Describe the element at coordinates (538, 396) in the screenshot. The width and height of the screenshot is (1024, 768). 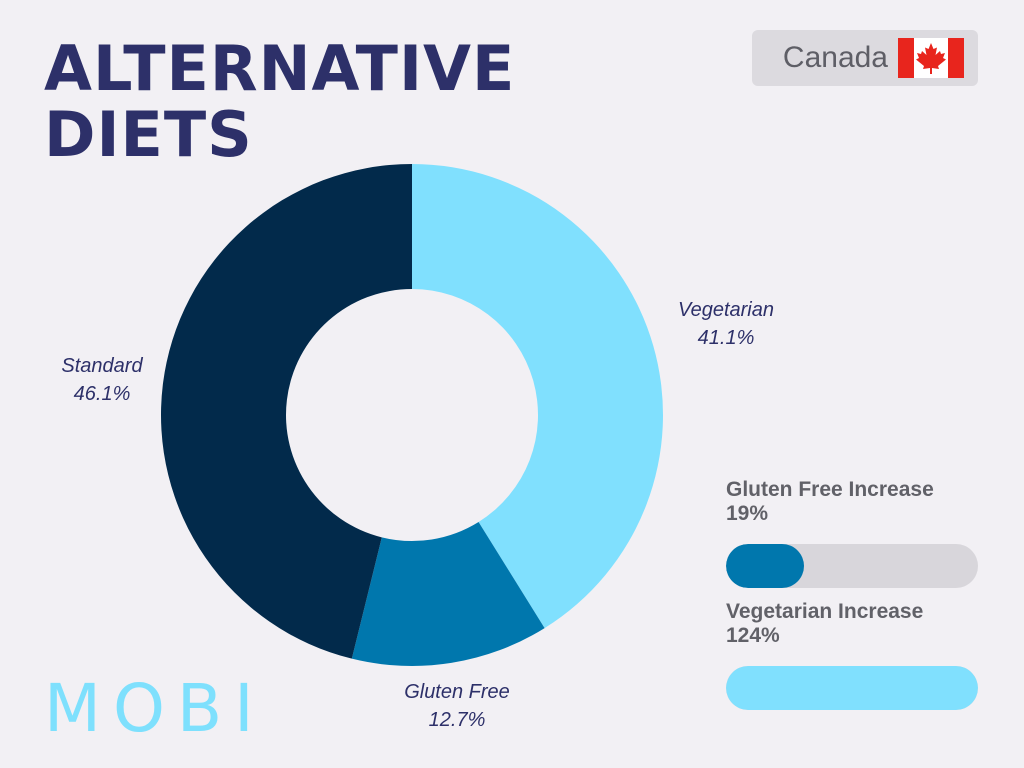
I see `donut-slice-vegetarian` at that location.